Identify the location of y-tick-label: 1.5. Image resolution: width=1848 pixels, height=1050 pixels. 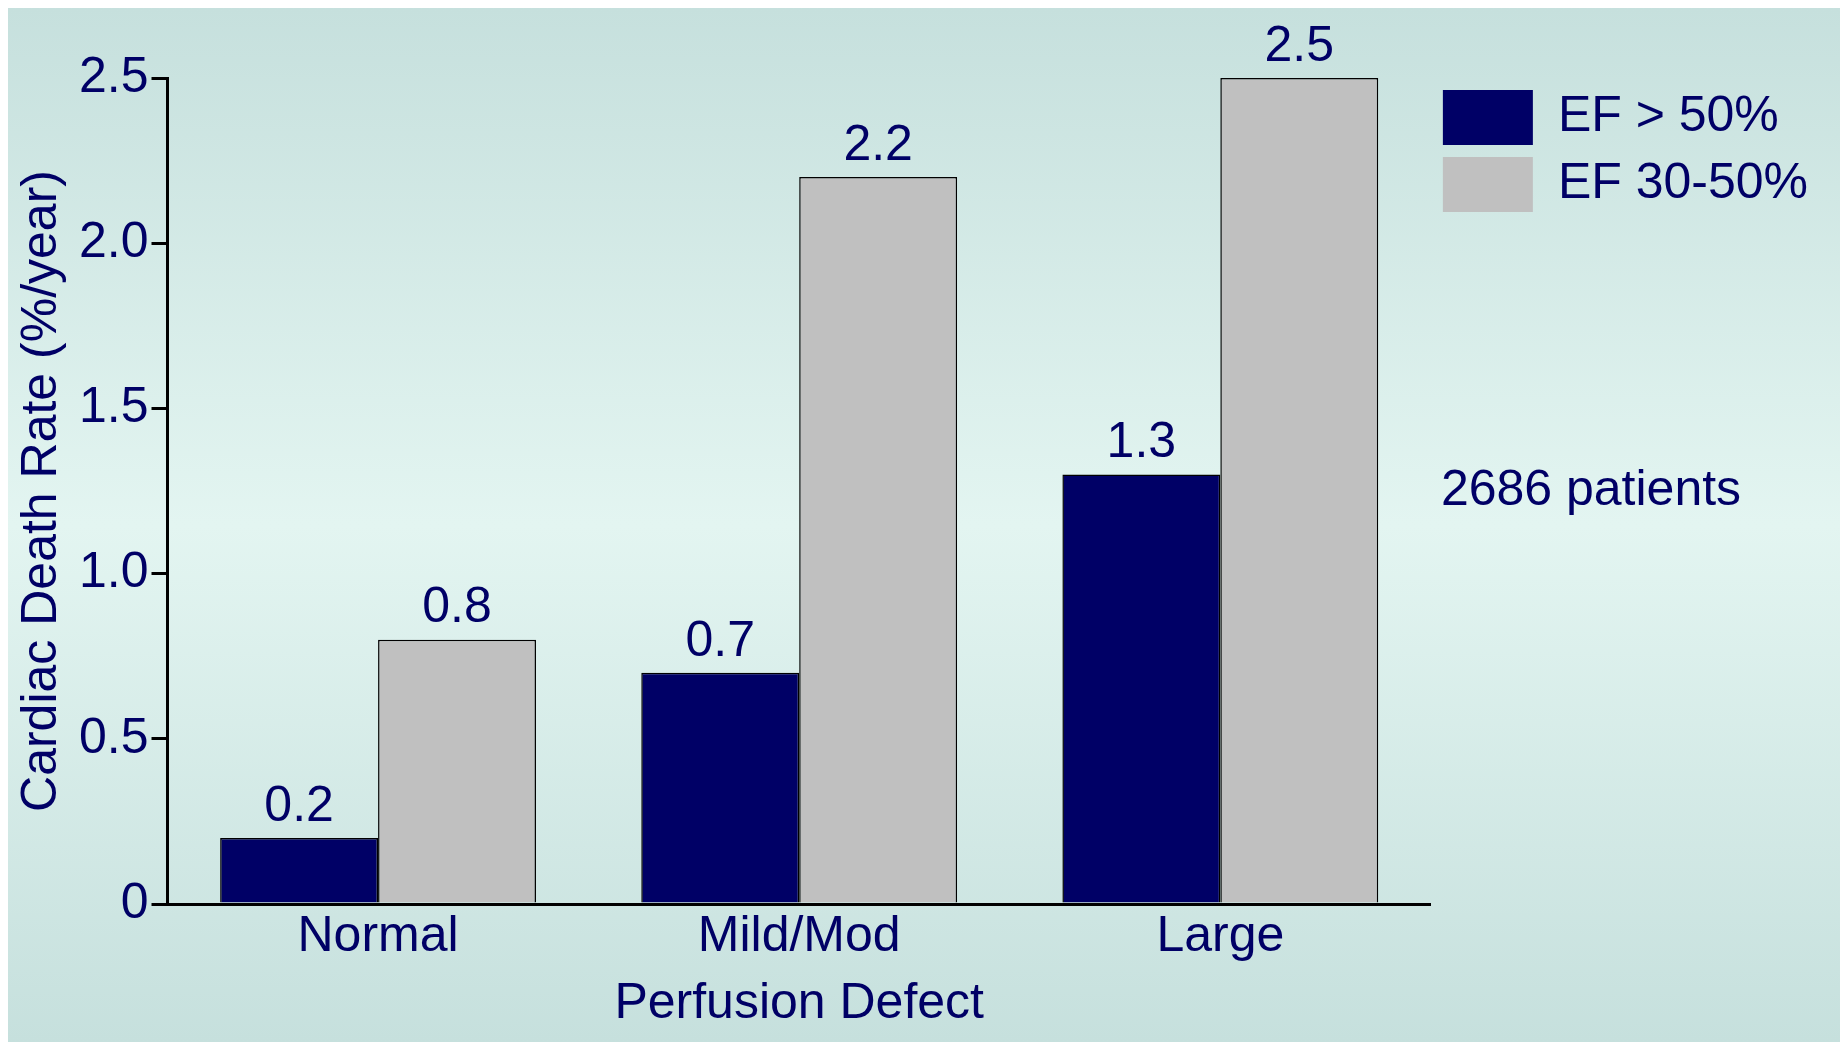
(113, 405).